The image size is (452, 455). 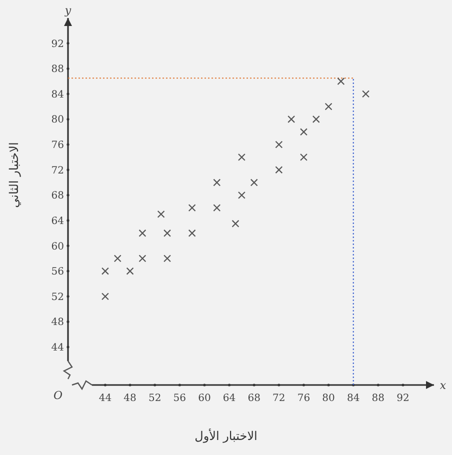 I want to click on y-tick-label: 64, so click(x=57, y=221).